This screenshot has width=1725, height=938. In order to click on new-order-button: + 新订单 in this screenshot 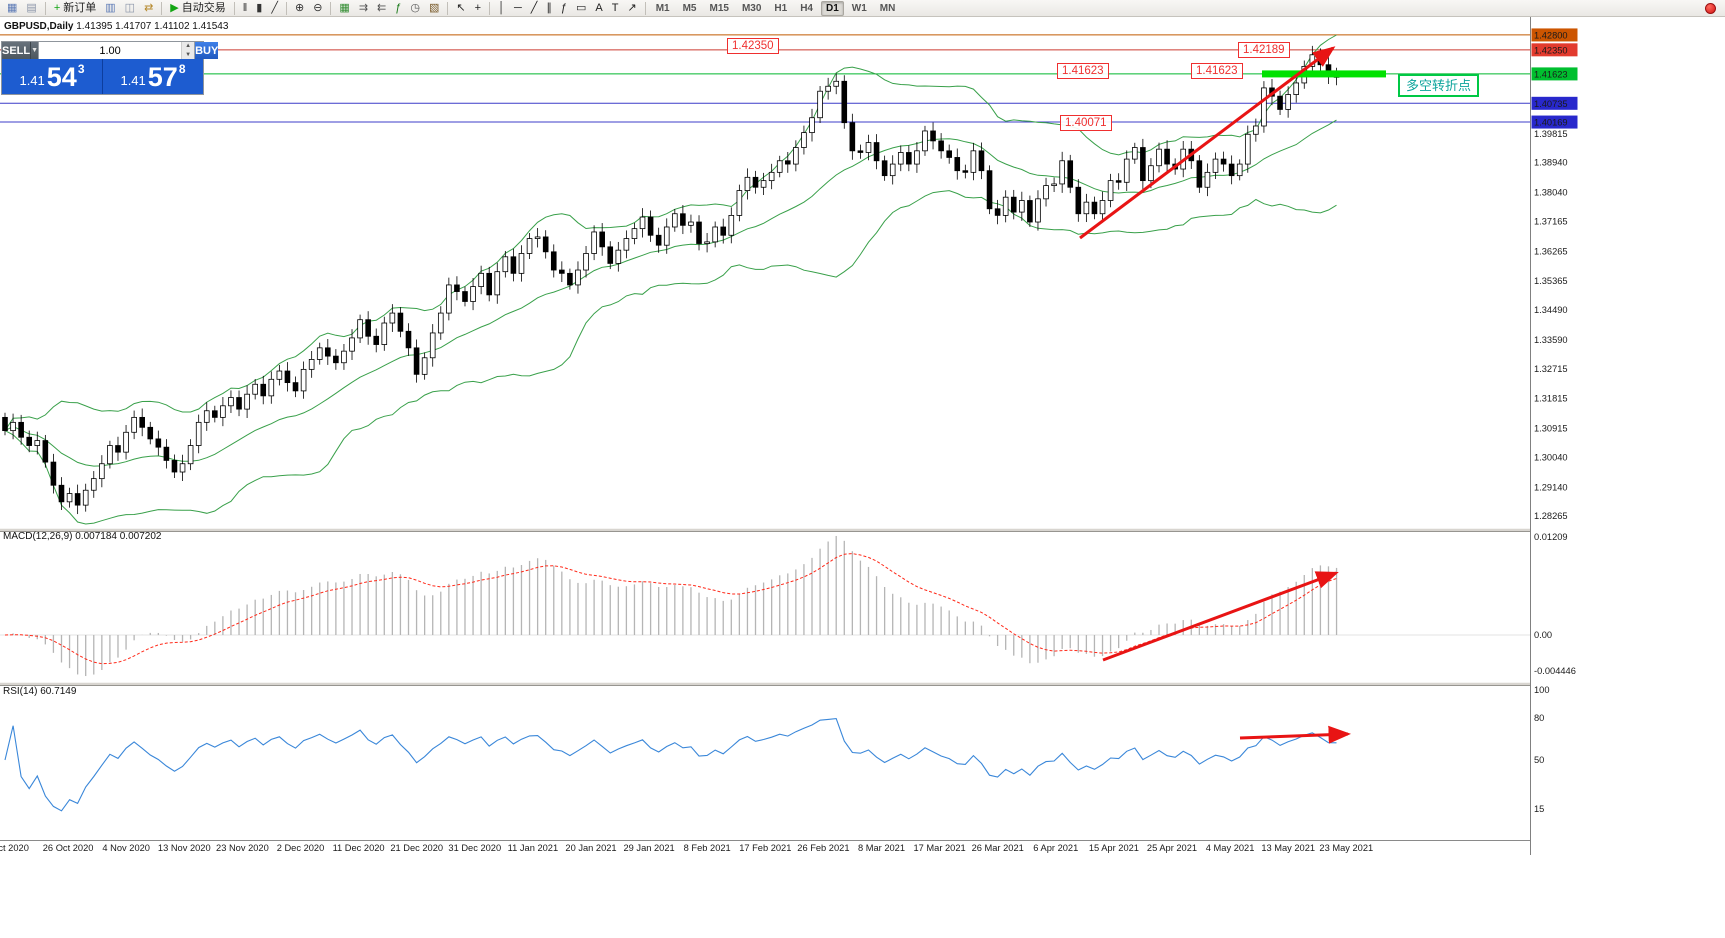, I will do `click(75, 8)`.